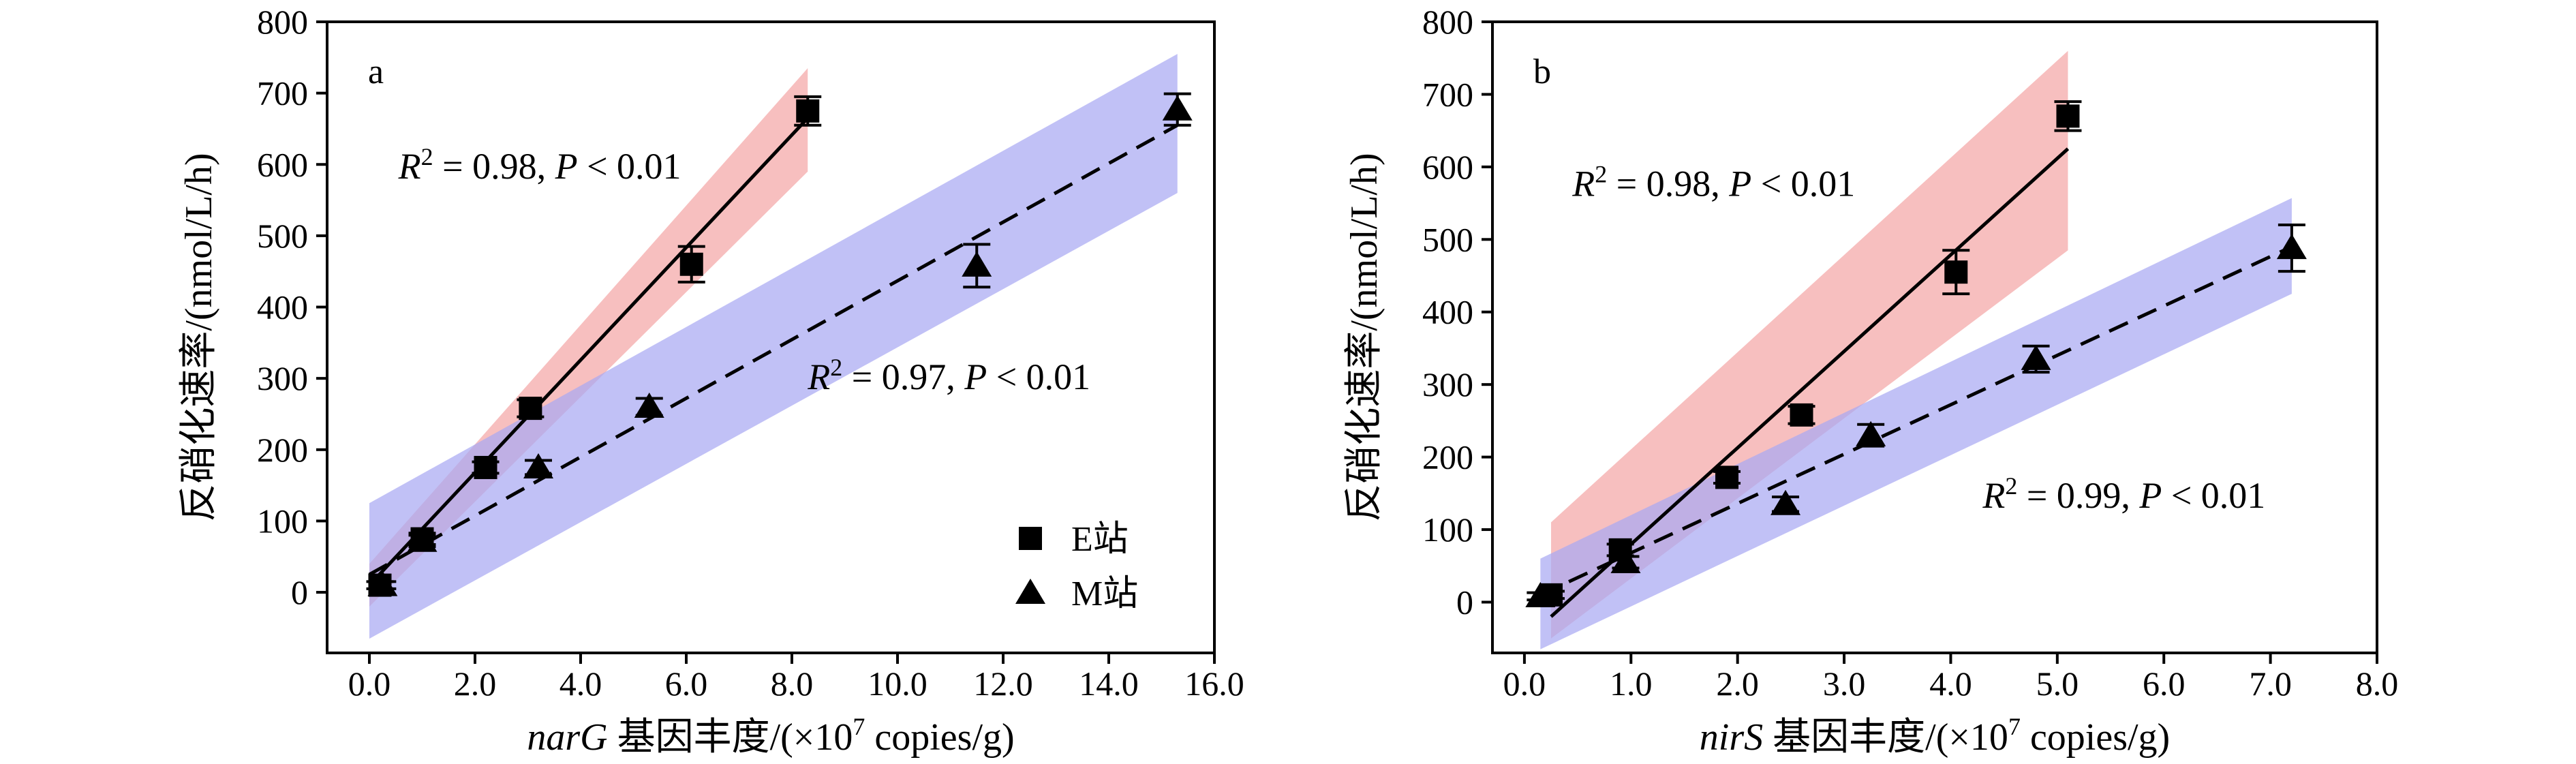 This screenshot has height=764, width=2576. I want to click on x-tick-label-8: 16.0, so click(1214, 684).